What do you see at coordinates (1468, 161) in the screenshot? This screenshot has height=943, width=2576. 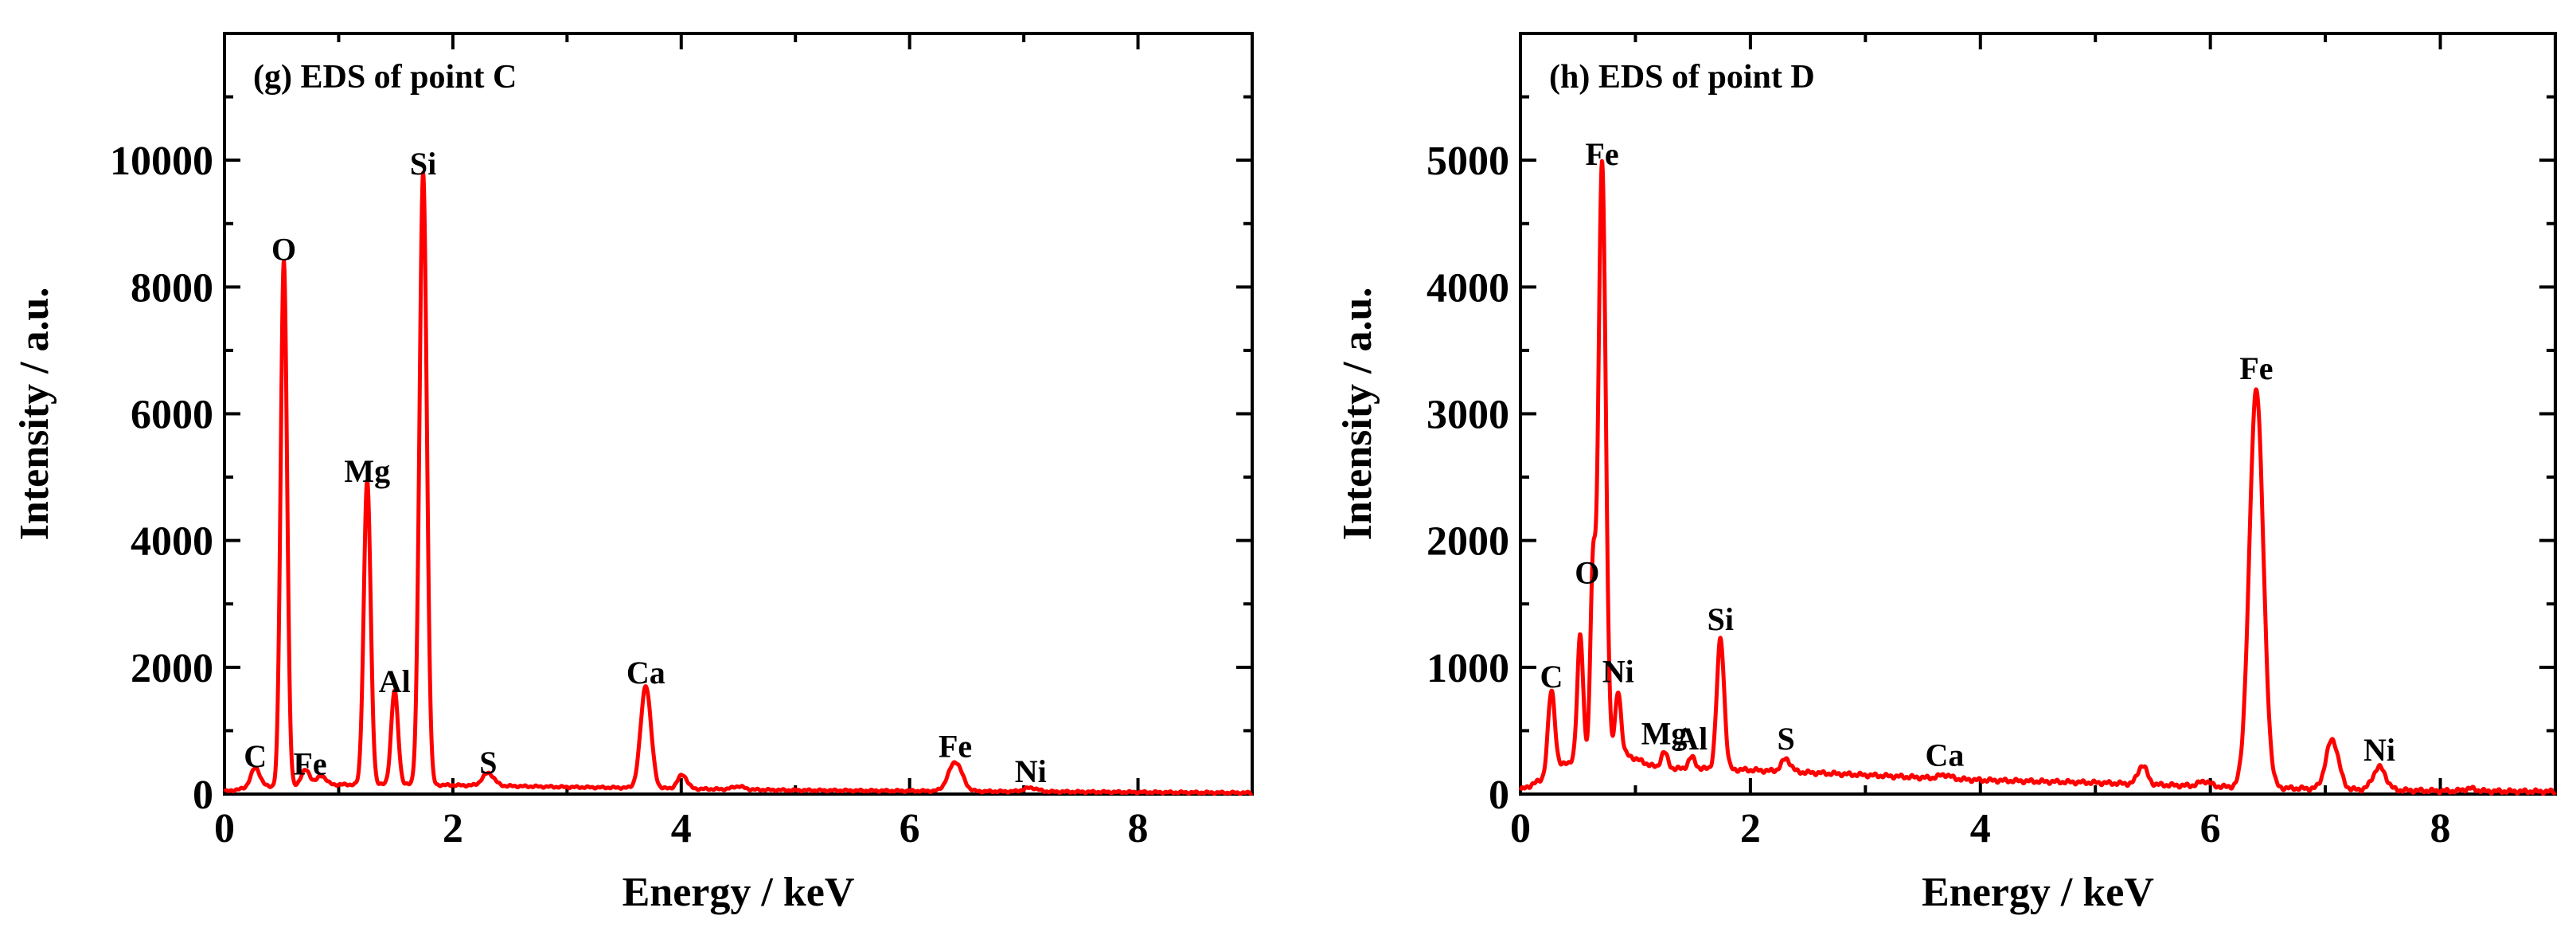 I see `y-tick-label: 5000` at bounding box center [1468, 161].